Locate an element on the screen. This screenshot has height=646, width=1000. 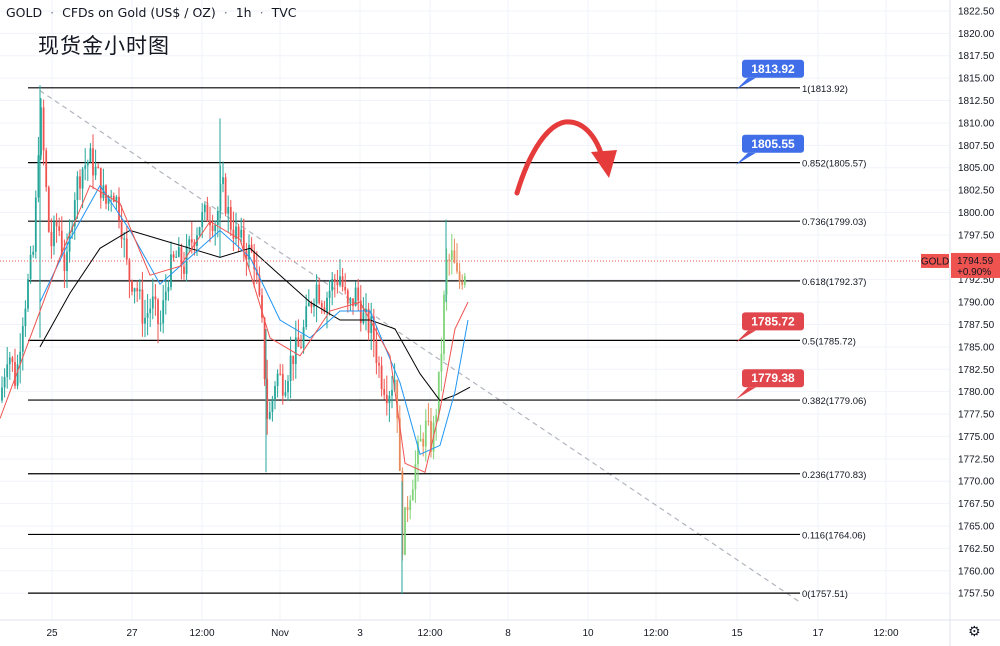
symbol-label: GOLD is located at coordinates (24, 12).